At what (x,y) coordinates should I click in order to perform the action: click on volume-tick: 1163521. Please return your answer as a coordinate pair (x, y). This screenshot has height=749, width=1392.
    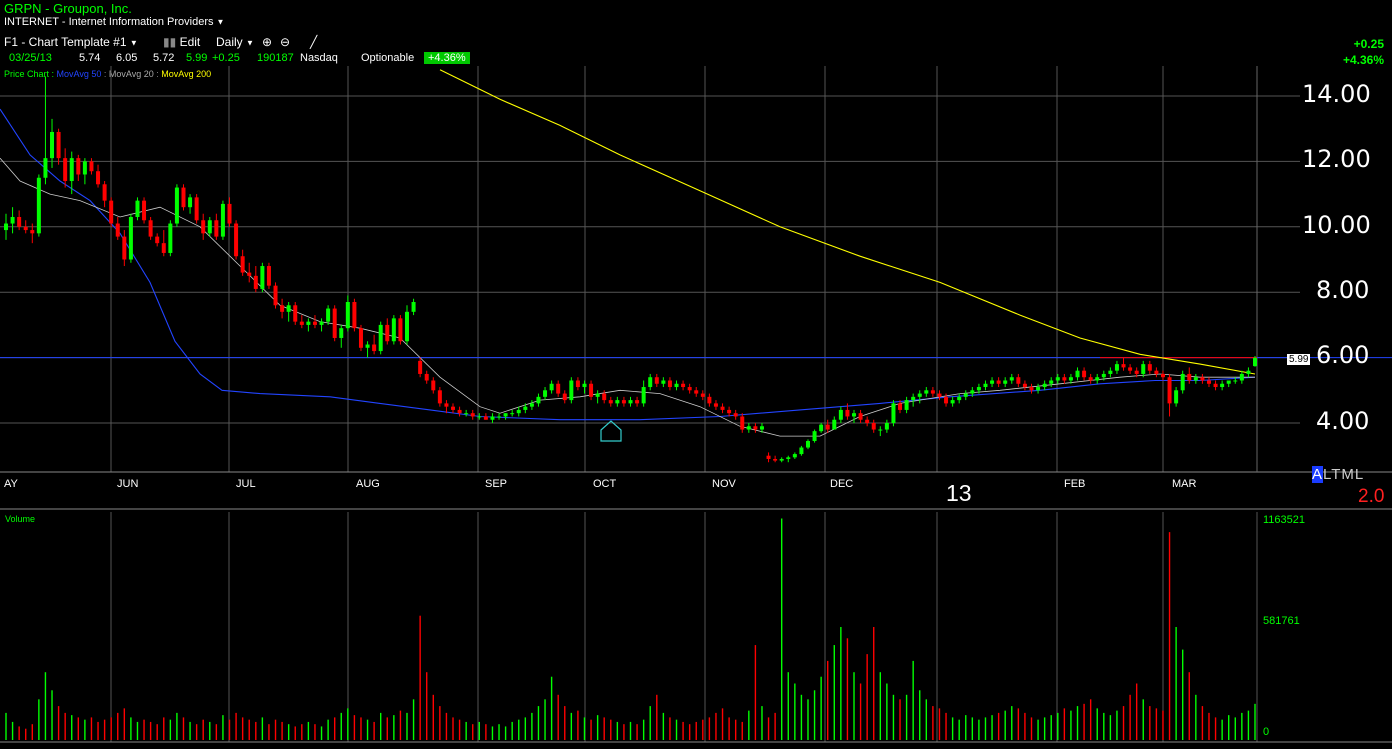
    Looking at the image, I should click on (1284, 520).